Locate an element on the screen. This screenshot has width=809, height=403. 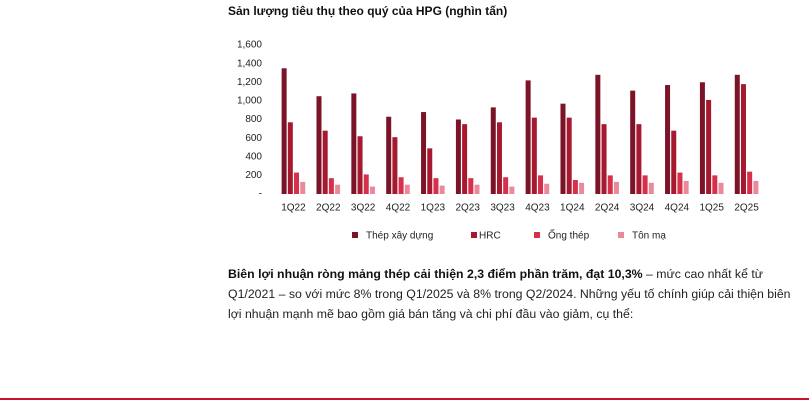
y-tick-label: 400 is located at coordinates (253, 156).